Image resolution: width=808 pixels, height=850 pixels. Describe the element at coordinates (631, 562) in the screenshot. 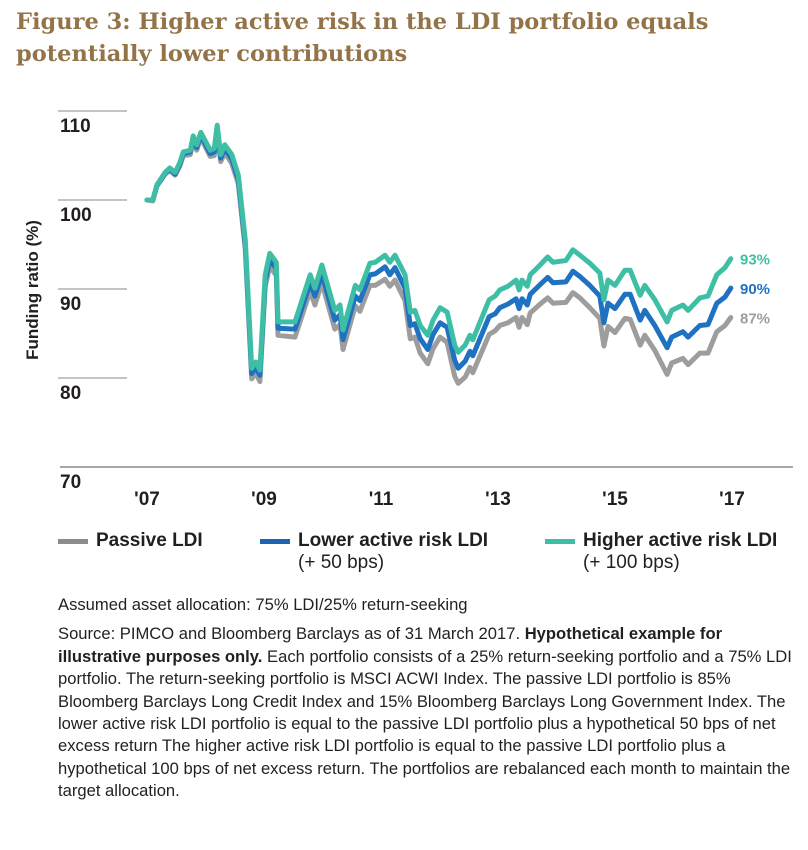

I see `legend-label-sub: (+ 100 bps)` at that location.